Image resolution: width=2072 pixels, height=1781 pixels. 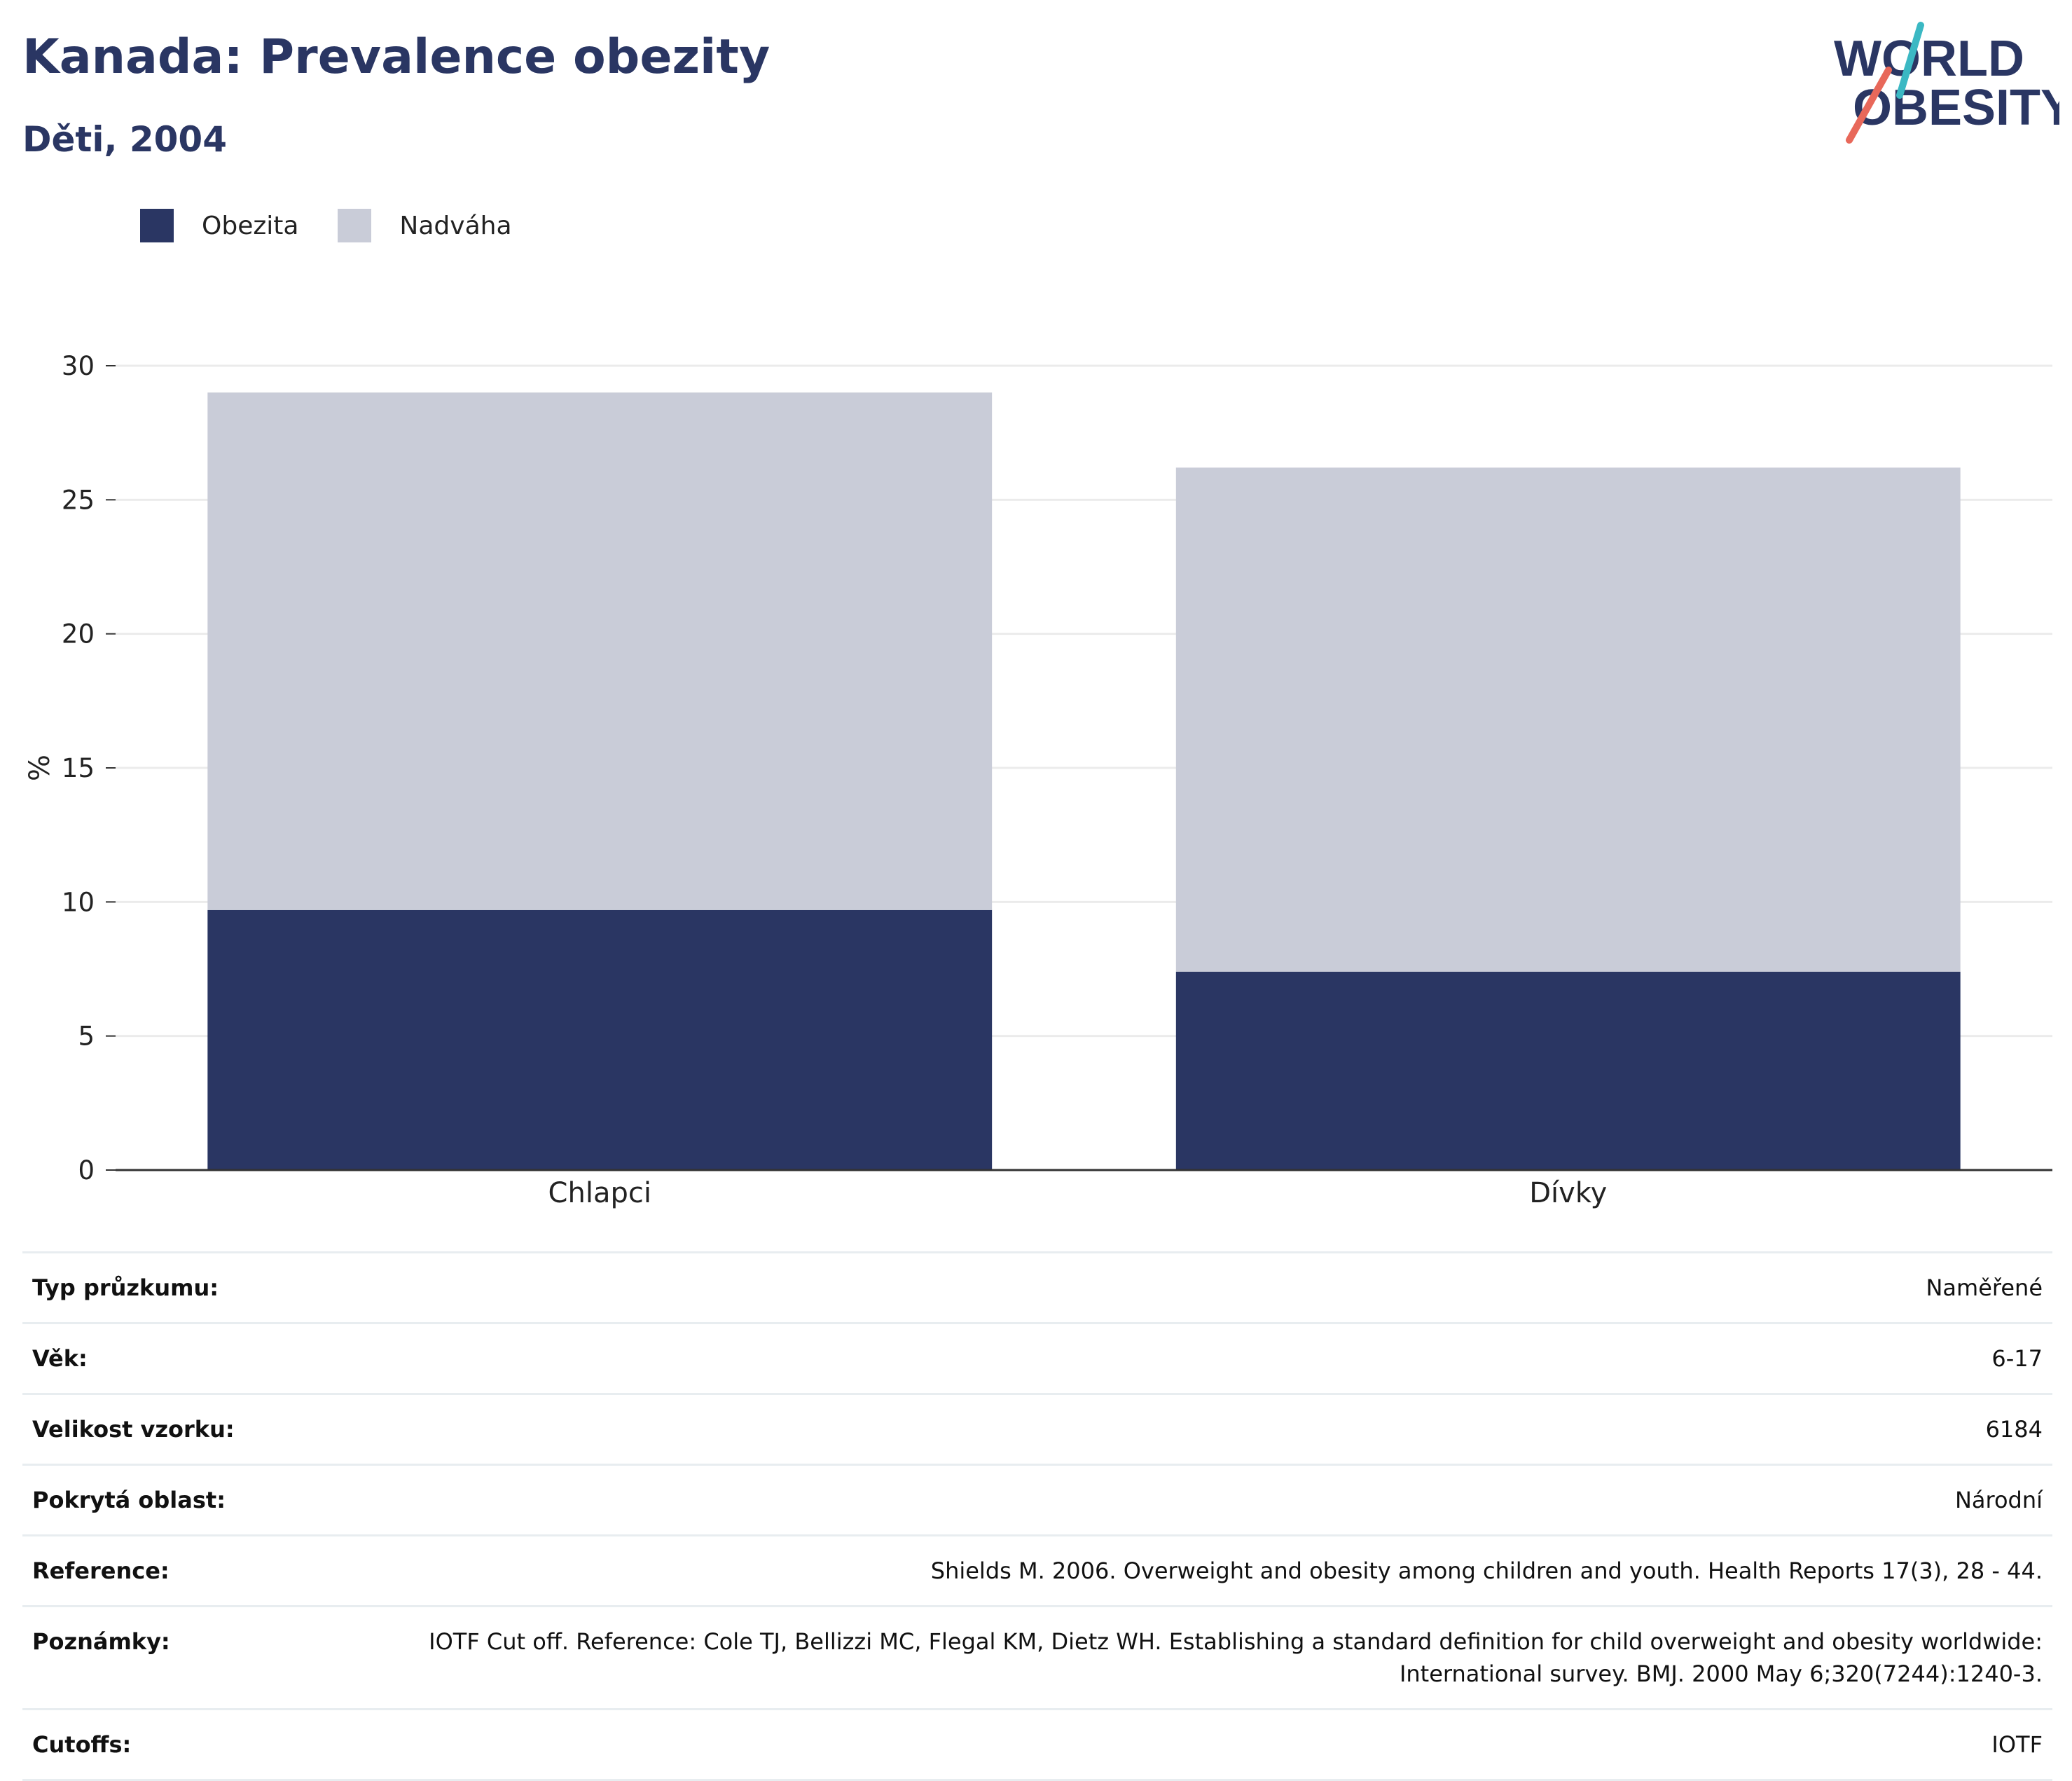 I want to click on info-value: 6-17, so click(x=1194, y=1359).